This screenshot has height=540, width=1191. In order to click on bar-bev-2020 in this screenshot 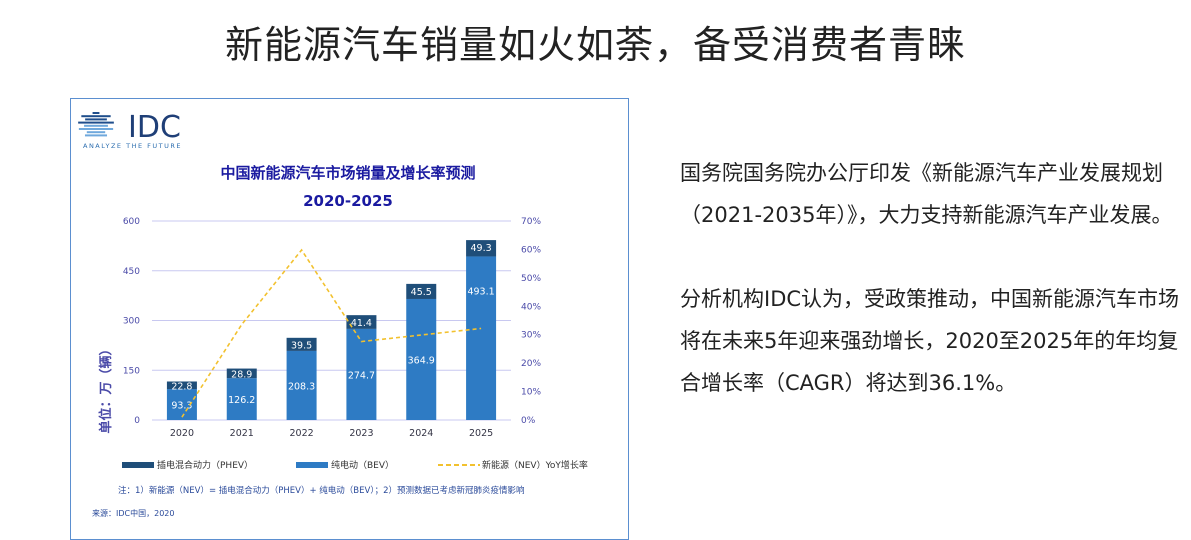, I will do `click(181, 404)`.